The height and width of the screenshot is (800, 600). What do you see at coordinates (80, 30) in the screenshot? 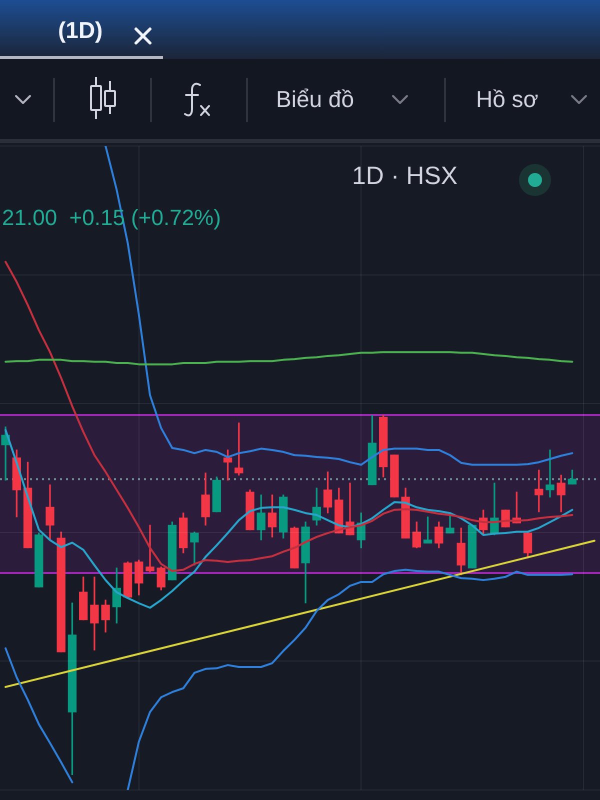
I see `text: (1D)` at bounding box center [80, 30].